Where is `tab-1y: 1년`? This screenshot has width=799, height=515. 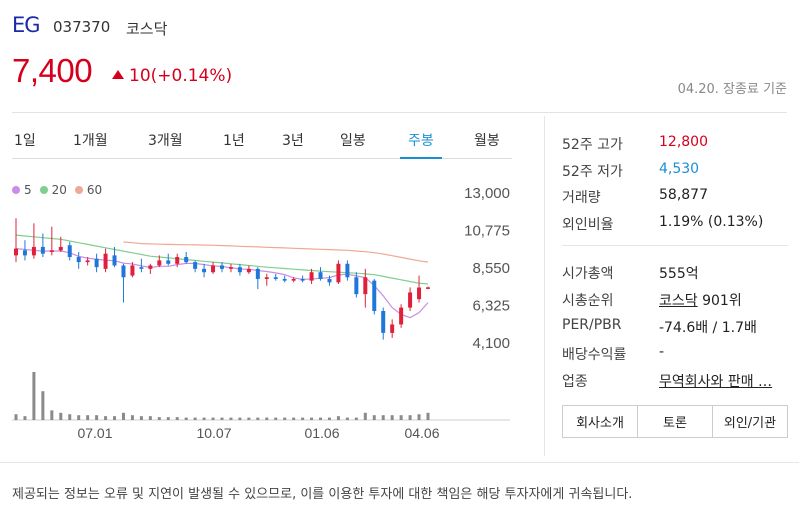
tab-1y: 1년 is located at coordinates (234, 141).